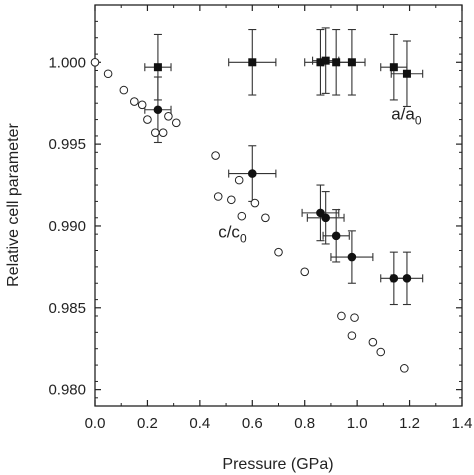  I want to click on x-tick-label: 0.2, so click(147, 423).